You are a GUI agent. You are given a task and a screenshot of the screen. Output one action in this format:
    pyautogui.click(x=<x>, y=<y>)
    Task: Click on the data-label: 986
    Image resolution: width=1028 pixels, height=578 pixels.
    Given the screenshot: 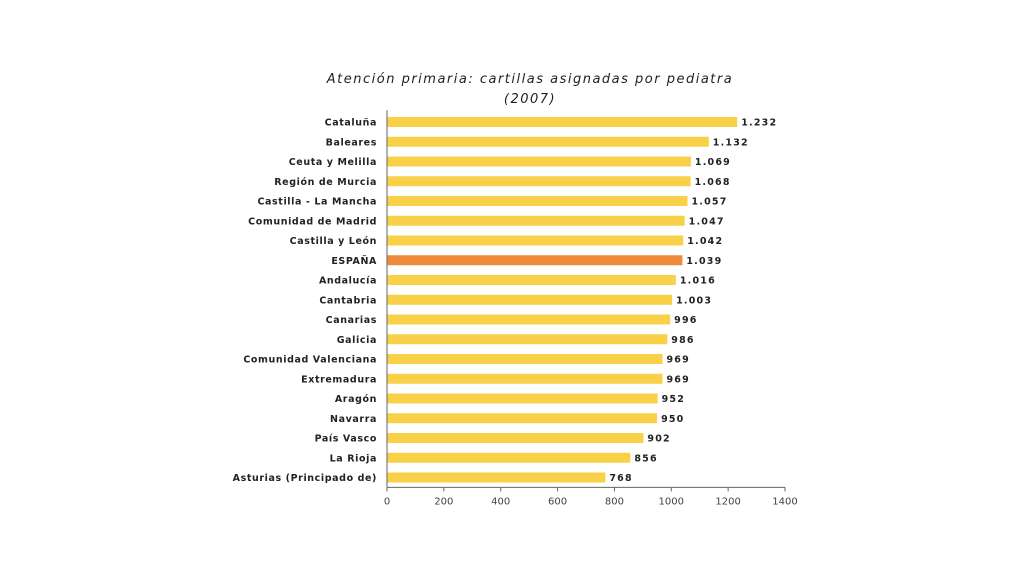 What is the action you would take?
    pyautogui.click(x=682, y=340)
    